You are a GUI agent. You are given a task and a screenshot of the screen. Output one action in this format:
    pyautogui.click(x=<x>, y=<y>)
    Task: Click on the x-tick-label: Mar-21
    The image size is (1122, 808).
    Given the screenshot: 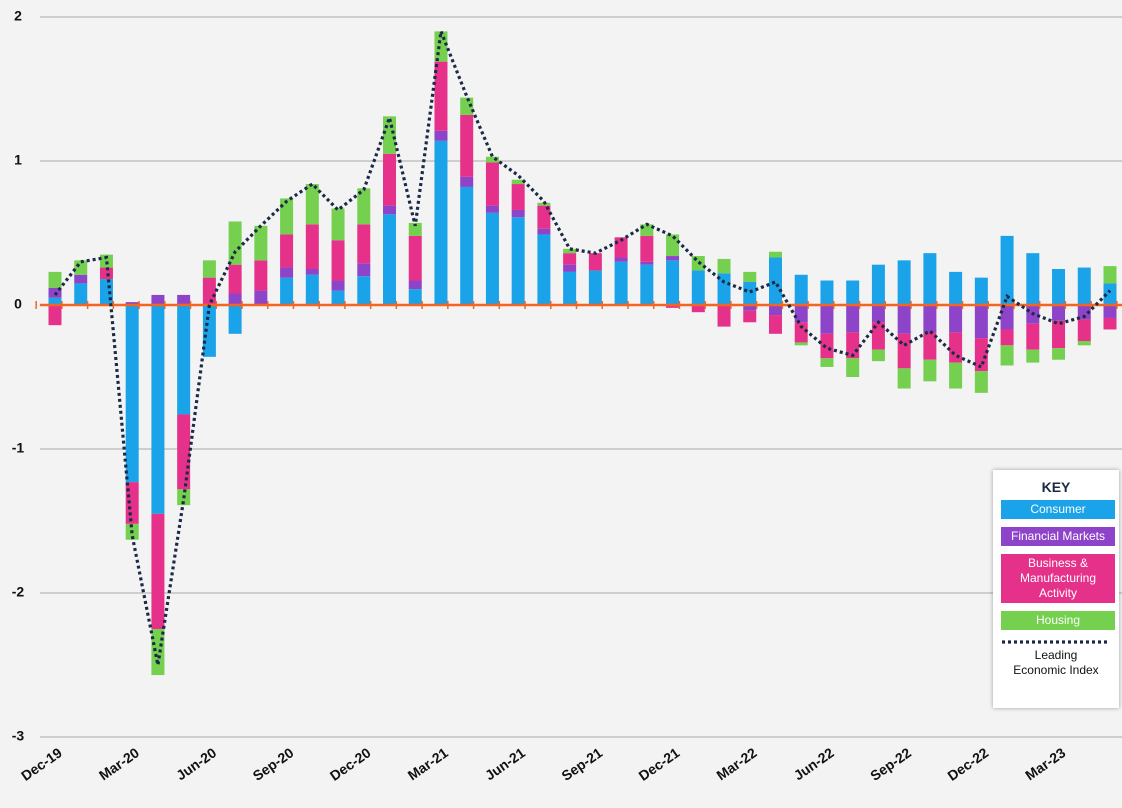 What is the action you would take?
    pyautogui.click(x=428, y=763)
    